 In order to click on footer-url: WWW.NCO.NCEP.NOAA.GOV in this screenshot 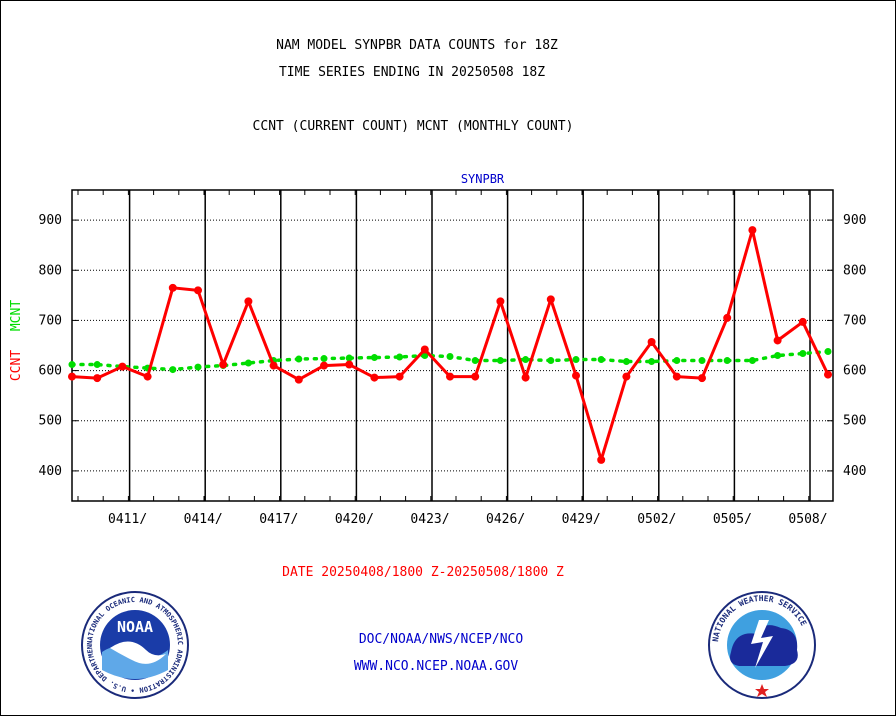, I will do `click(436, 666)`.